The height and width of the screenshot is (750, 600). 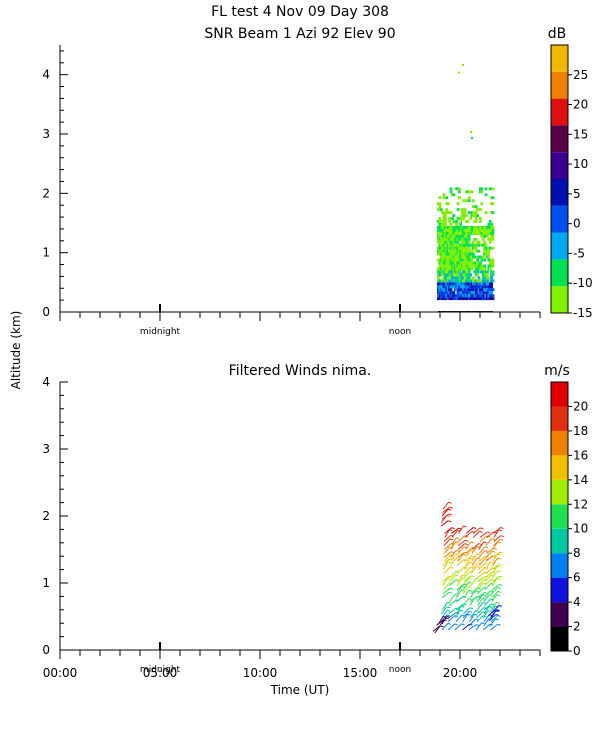 What do you see at coordinates (16, 350) in the screenshot?
I see `y-axis-label: Altitude (km)` at bounding box center [16, 350].